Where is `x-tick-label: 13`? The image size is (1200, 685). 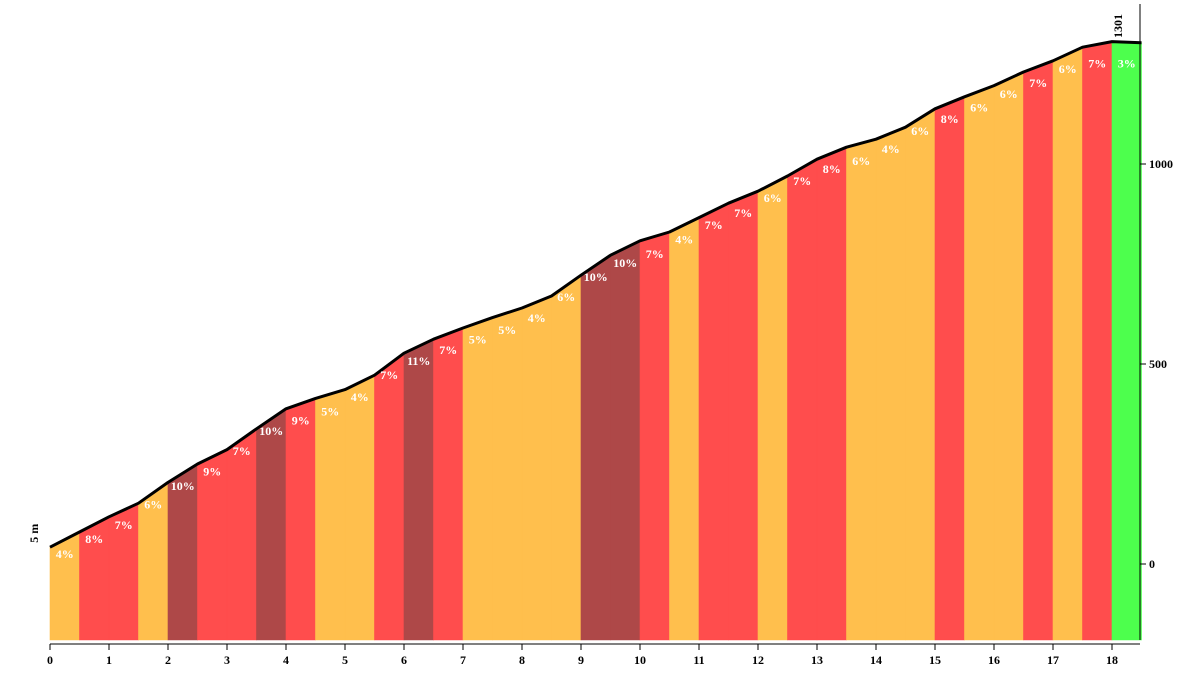
x-tick-label: 13 is located at coordinates (817, 660).